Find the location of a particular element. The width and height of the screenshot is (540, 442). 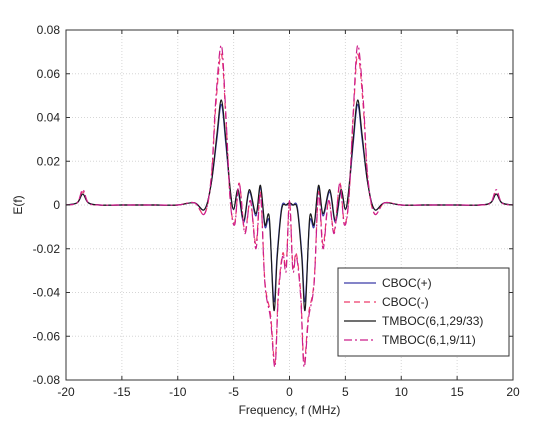

legend-label-3: TMBOC(6,1,29/33) is located at coordinates (432, 321).